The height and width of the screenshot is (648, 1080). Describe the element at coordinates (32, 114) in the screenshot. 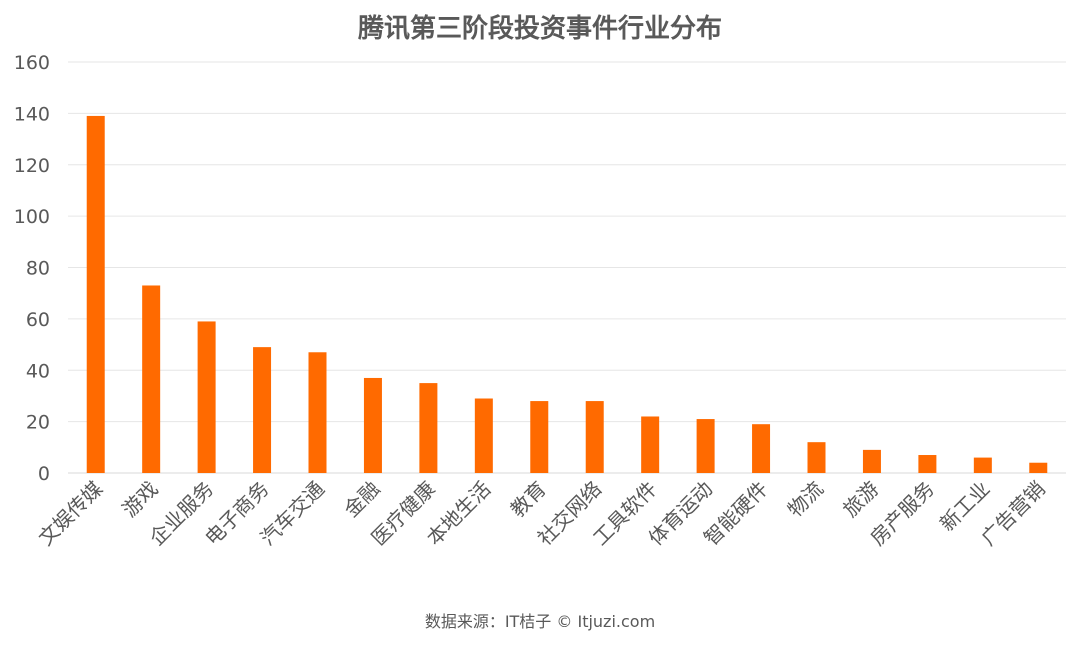

I see `y-tick-label: 140` at that location.